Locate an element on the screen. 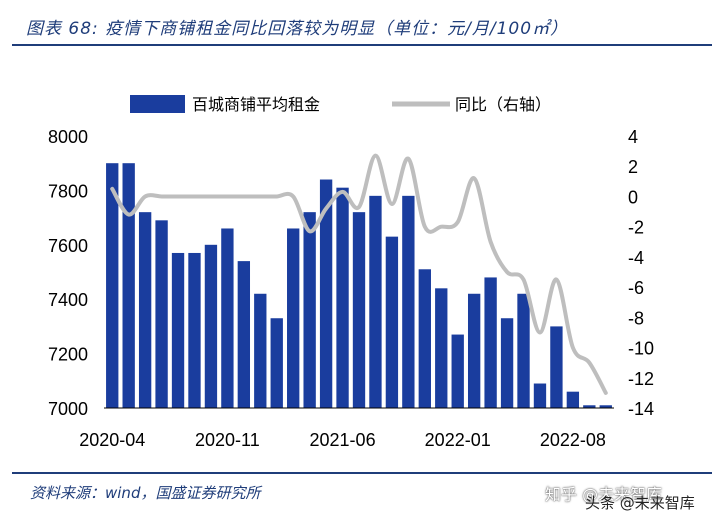  left-axis-tick: 7000 is located at coordinates (68, 409).